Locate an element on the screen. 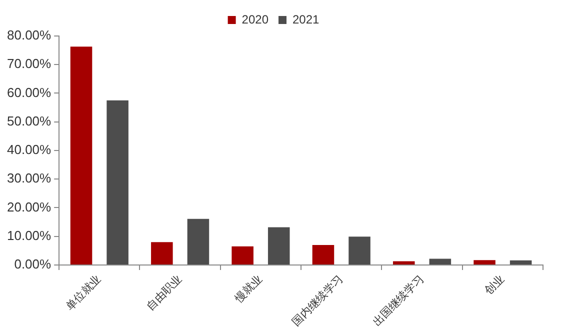 Image resolution: width=573 pixels, height=336 pixels. x-tick-label: 慢就业 is located at coordinates (248, 289).